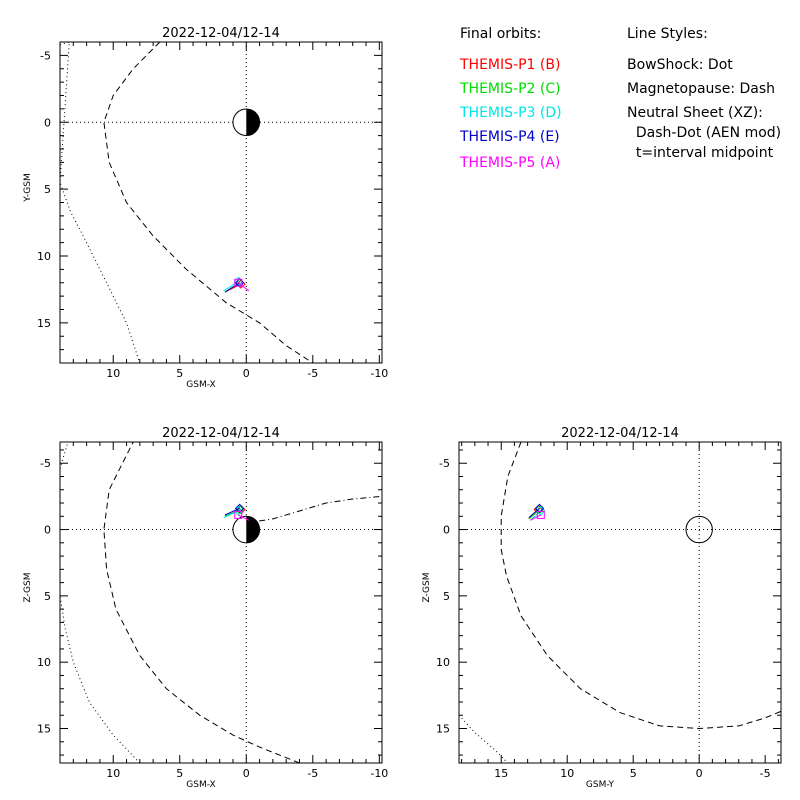 This screenshot has height=800, width=800. What do you see at coordinates (680, 65) in the screenshot?
I see `legend-style-bowshock: BowShock: Dot` at bounding box center [680, 65].